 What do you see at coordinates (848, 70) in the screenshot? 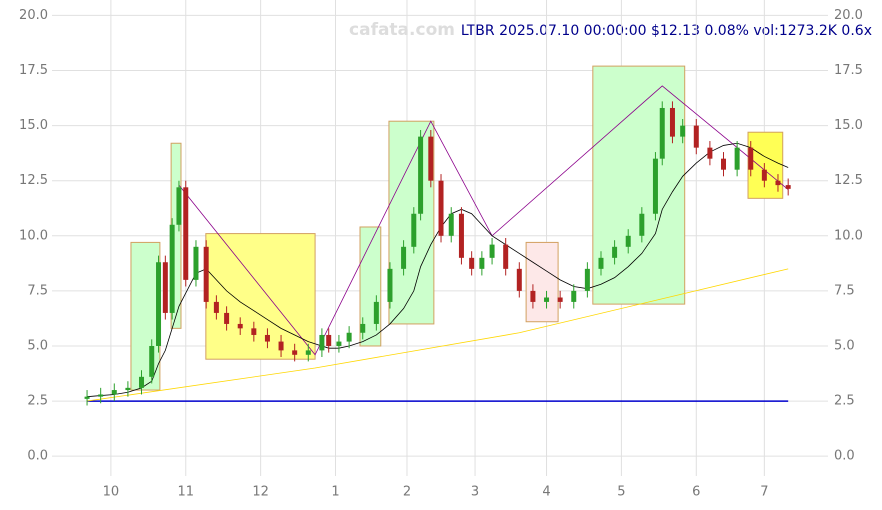
I see `y-tick-label-right: 17.5` at bounding box center [848, 70].